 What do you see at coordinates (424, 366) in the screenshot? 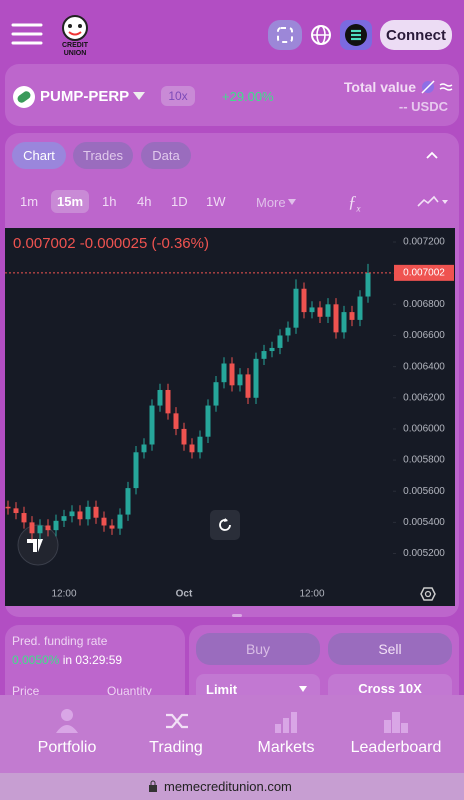
I see `y-tick-label: 0.006400` at bounding box center [424, 366].